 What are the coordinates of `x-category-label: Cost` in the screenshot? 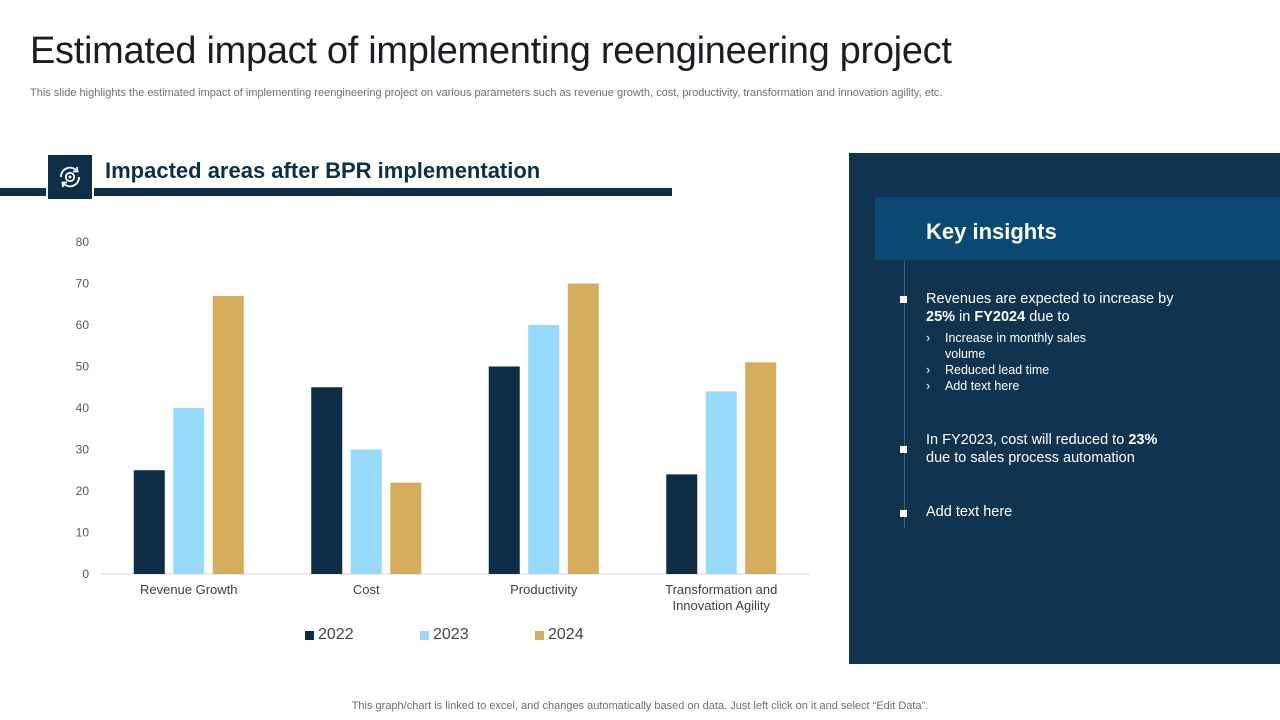 It's located at (366, 589).